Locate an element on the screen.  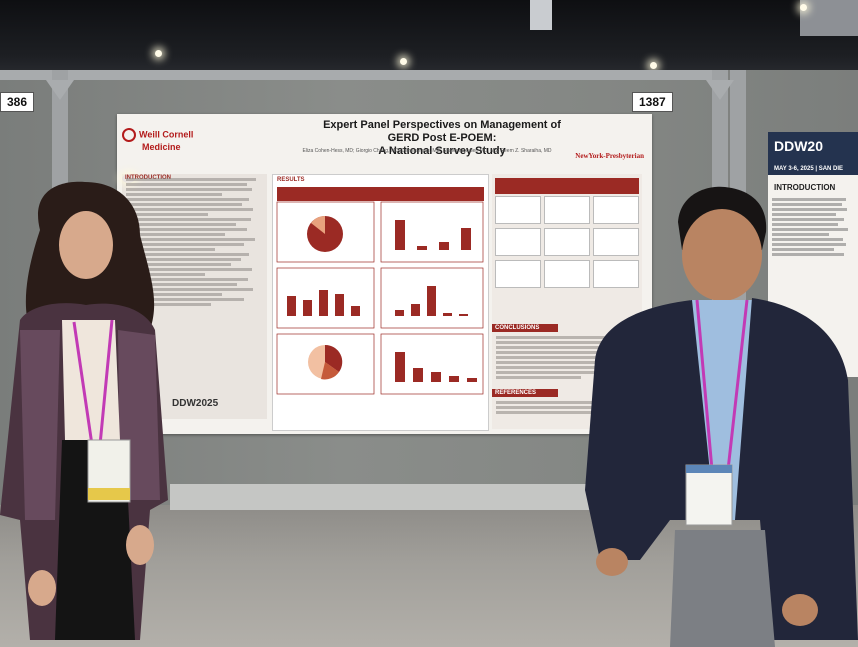
poster-figures is located at coordinates (380, 298).